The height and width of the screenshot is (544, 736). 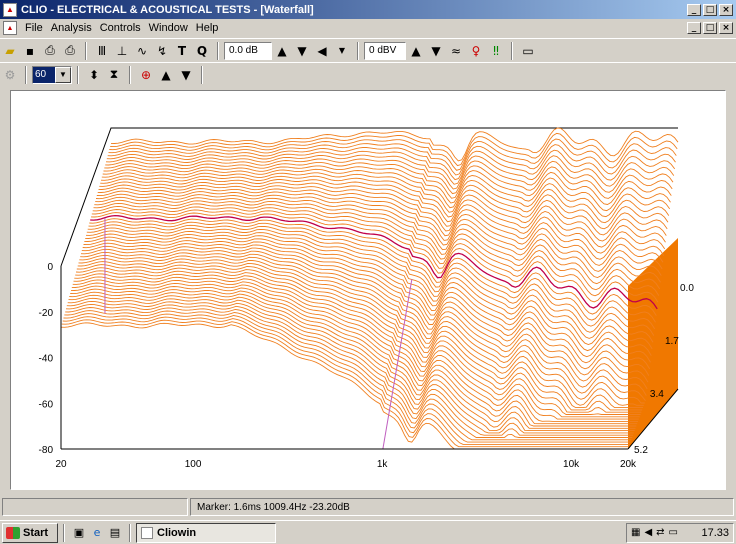 I want to click on save-icon: ▪, so click(x=30, y=50).